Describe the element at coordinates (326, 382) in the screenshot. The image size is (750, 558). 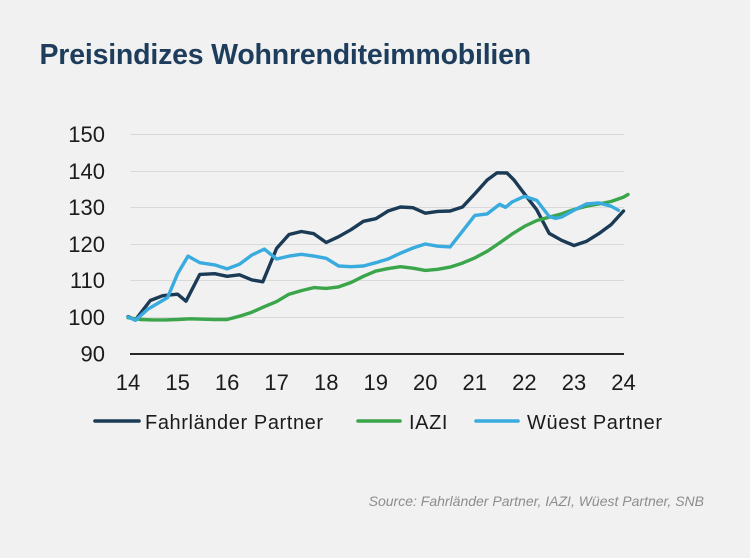
I see `svg-text: 18` at that location.